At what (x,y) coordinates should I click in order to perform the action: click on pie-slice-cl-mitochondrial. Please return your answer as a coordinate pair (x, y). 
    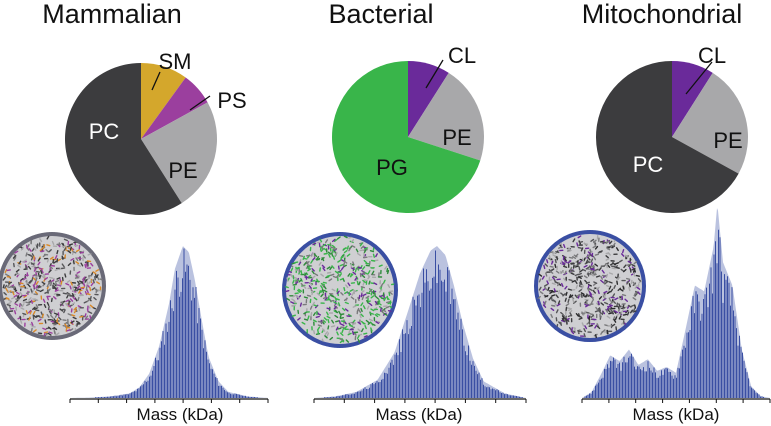
    Looking at the image, I should click on (692, 99).